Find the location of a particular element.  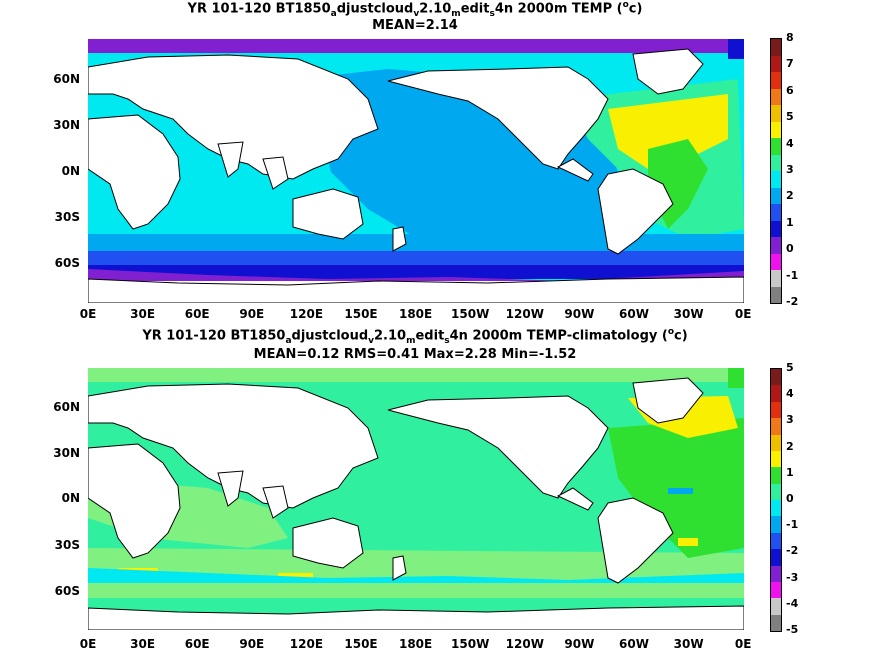

p2-colorbar-label: 1 is located at coordinates (790, 472).